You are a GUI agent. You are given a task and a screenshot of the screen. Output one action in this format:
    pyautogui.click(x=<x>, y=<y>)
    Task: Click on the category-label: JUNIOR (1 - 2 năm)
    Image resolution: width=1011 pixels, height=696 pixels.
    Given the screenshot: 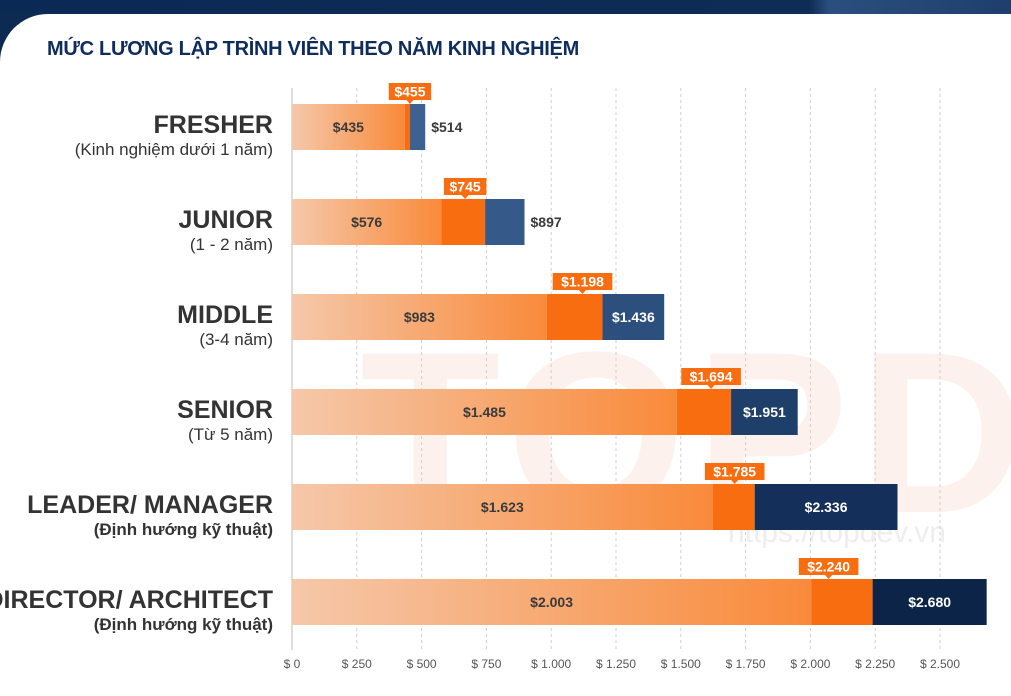 What is the action you would take?
    pyautogui.click(x=226, y=231)
    